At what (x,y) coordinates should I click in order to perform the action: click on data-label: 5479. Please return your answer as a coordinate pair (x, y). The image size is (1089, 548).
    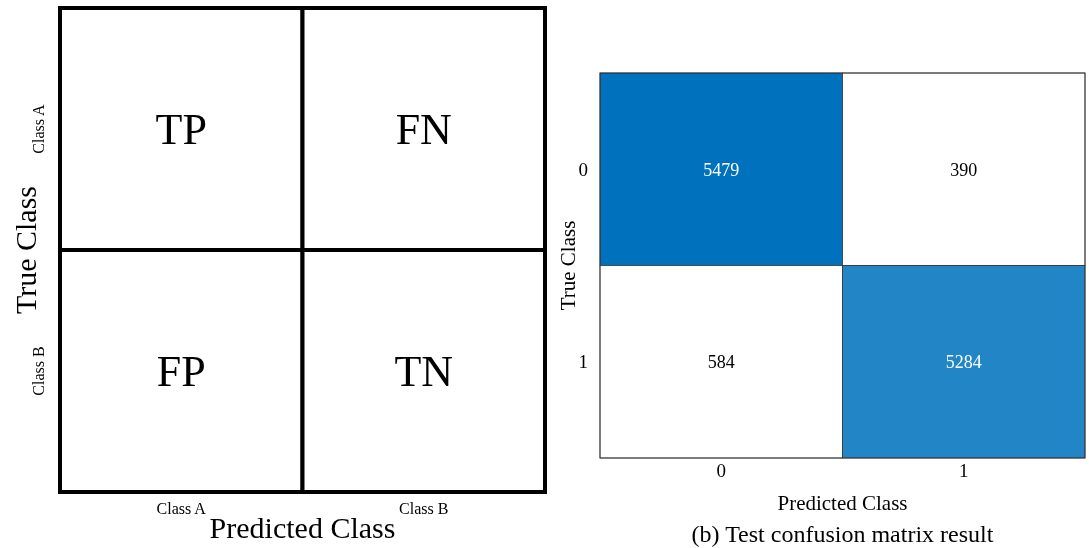
    Looking at the image, I should click on (721, 169).